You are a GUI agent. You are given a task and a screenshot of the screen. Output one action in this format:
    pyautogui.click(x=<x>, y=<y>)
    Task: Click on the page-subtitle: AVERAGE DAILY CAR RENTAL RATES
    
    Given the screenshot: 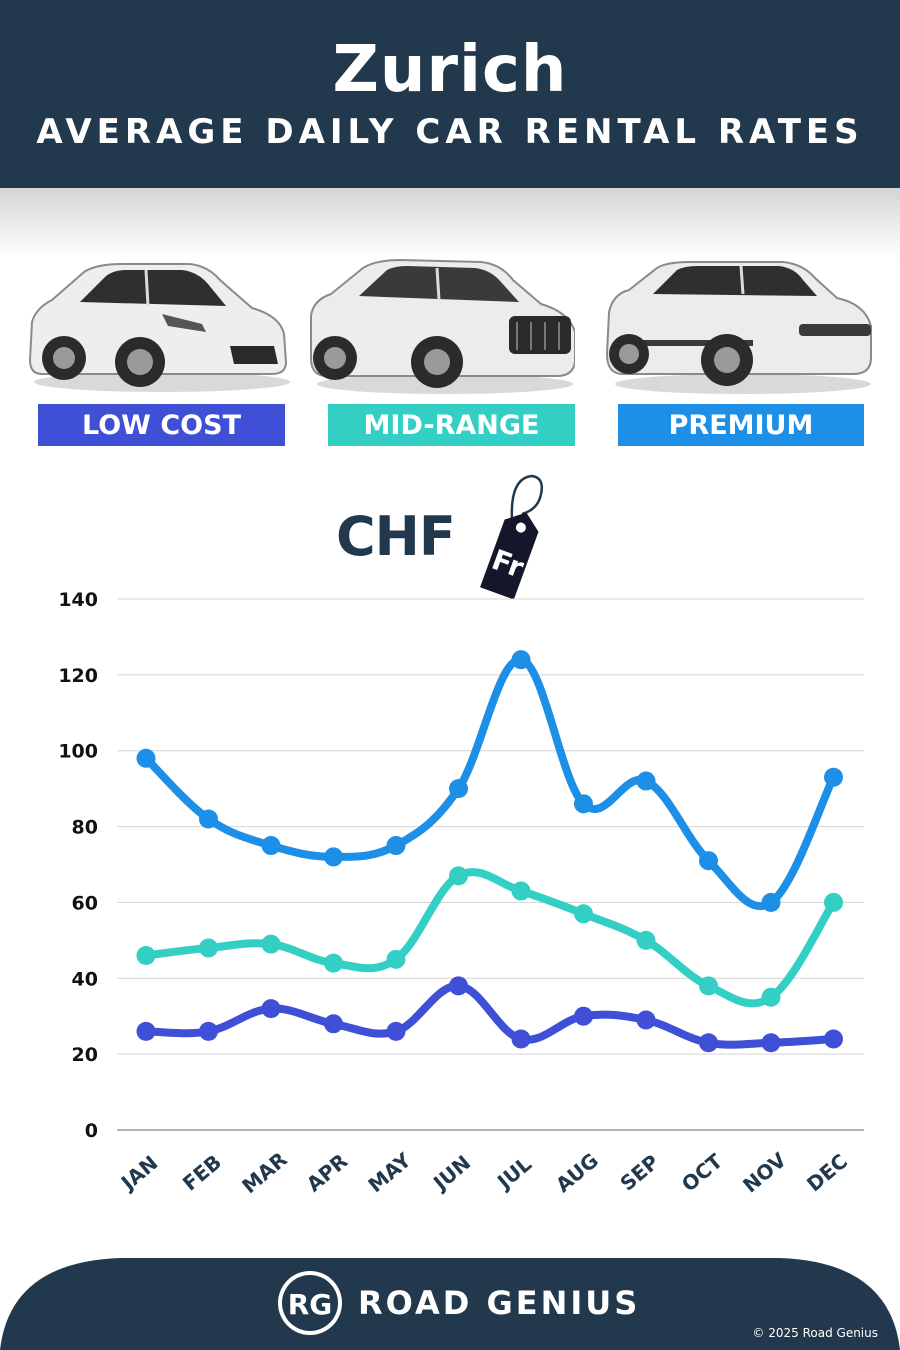 What is the action you would take?
    pyautogui.click(x=450, y=132)
    